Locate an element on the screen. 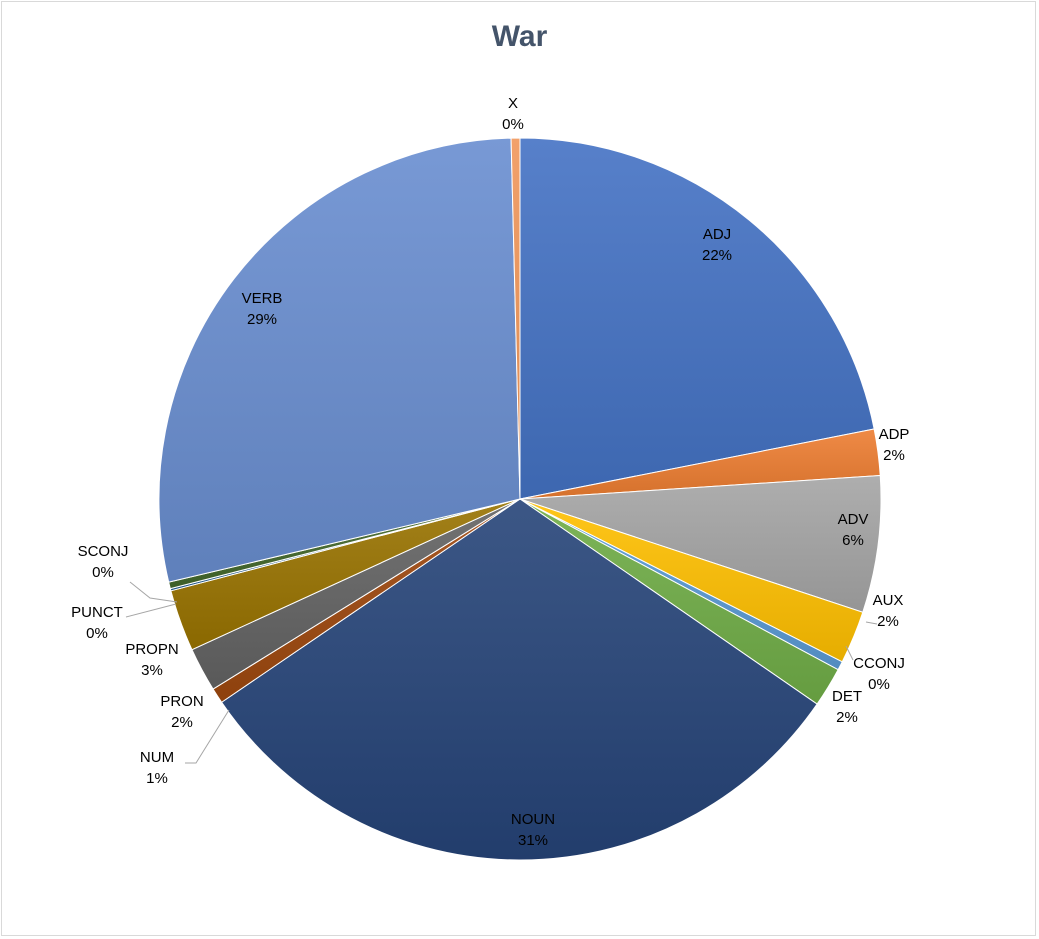  data-label-category: PRON is located at coordinates (181, 701).